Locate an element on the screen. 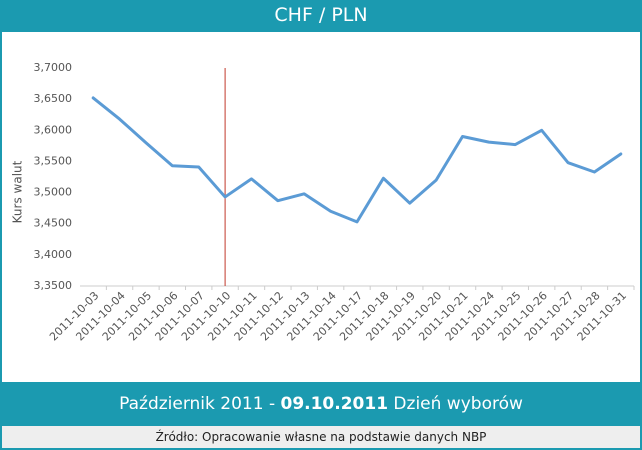 The height and width of the screenshot is (450, 642). caption-text: Październik 2011 - is located at coordinates (200, 404).